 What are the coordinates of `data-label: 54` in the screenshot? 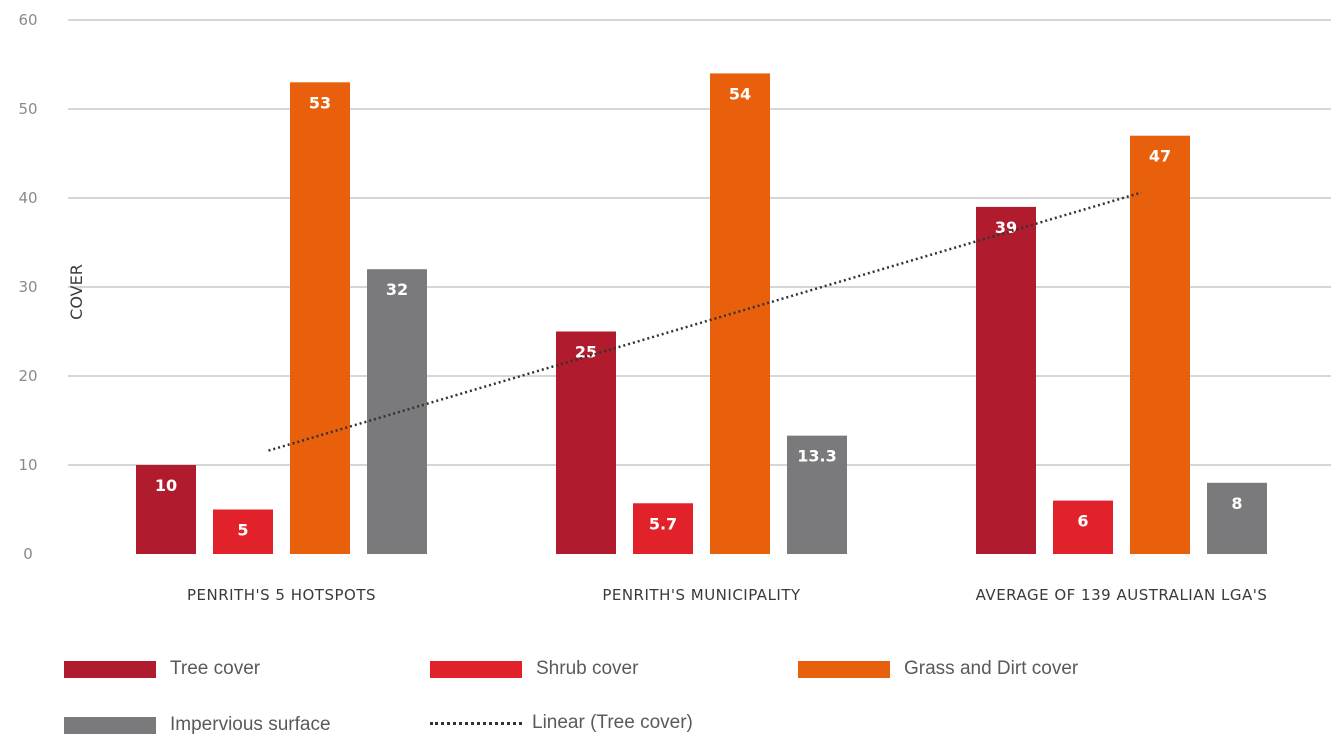 It's located at (740, 93).